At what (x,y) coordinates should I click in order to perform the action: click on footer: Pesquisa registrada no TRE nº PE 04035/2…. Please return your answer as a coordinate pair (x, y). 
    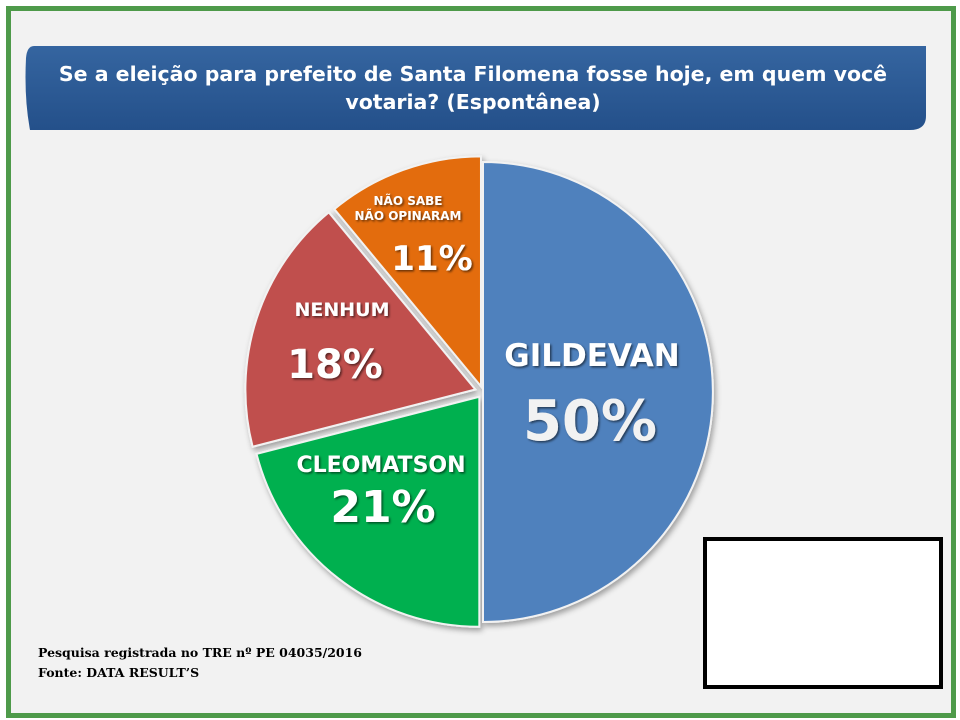
    Looking at the image, I should click on (200, 663).